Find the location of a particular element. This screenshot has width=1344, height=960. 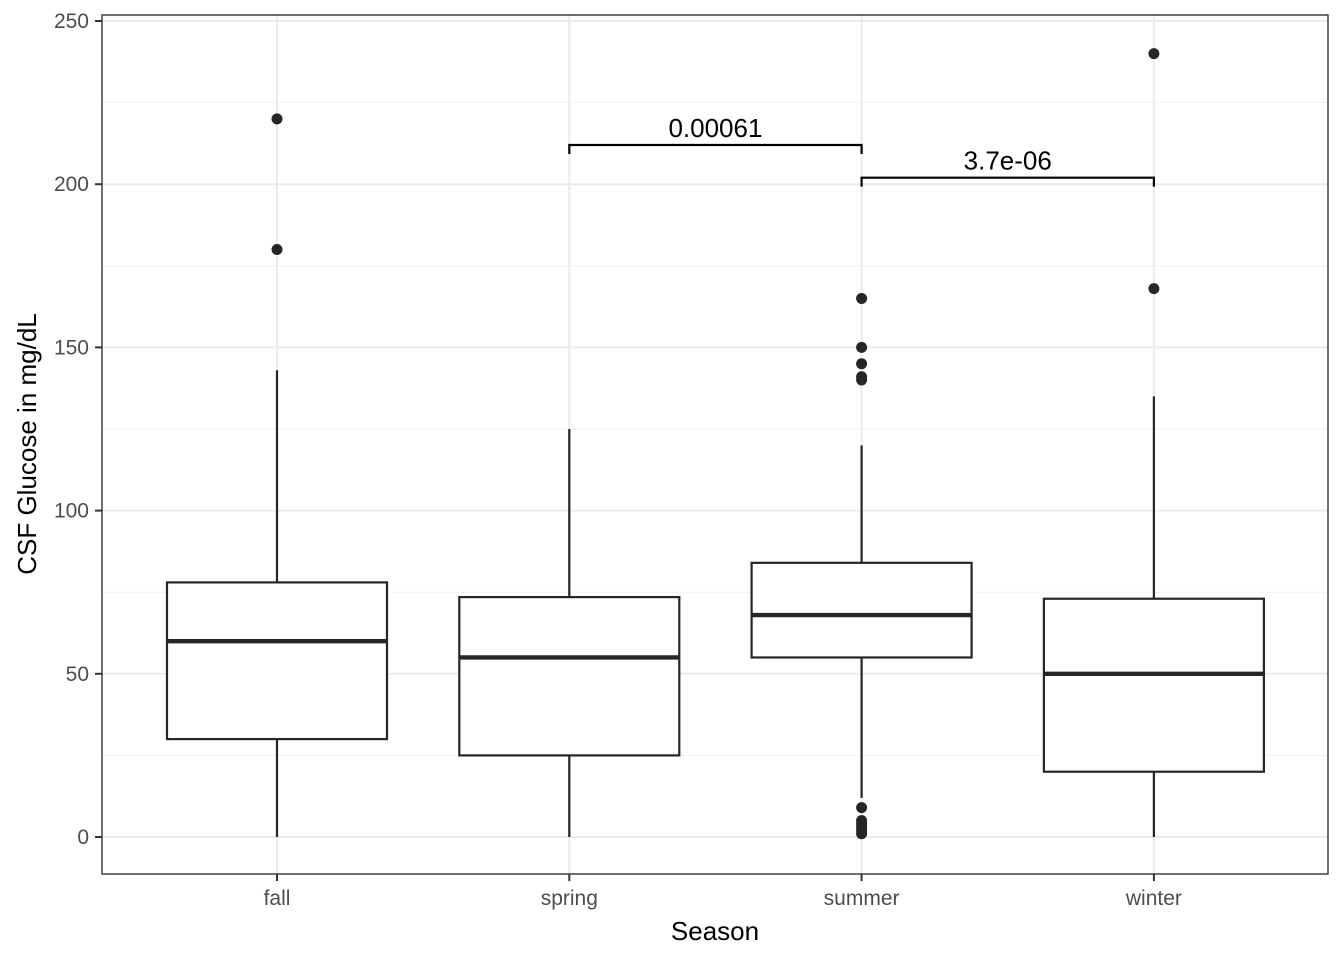

x-axis-title: Season is located at coordinates (715, 931).